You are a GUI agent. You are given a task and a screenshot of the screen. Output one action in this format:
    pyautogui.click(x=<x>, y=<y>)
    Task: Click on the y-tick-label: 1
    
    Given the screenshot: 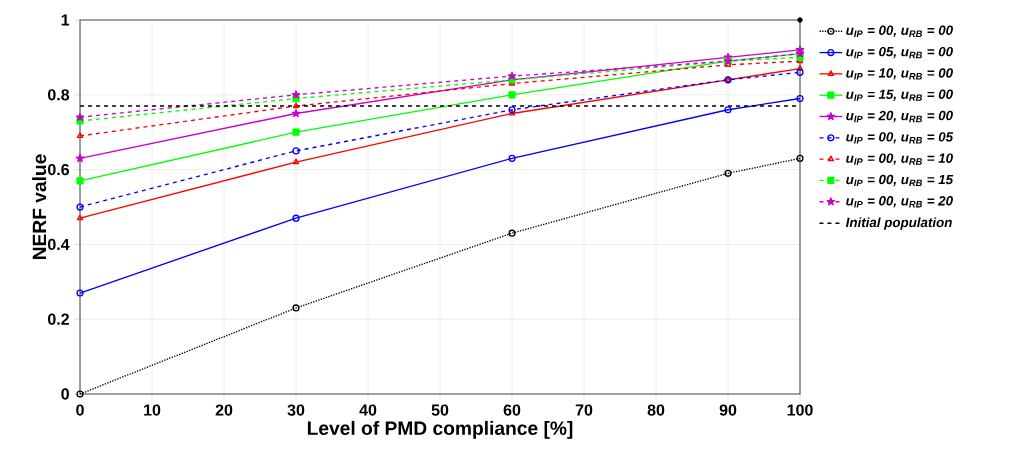 What is the action you would take?
    pyautogui.click(x=65, y=20)
    